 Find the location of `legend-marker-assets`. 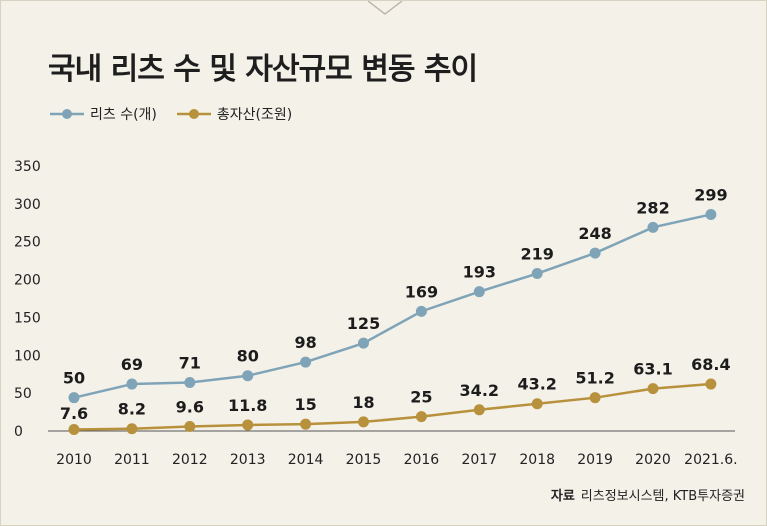

legend-marker-assets is located at coordinates (193, 114).